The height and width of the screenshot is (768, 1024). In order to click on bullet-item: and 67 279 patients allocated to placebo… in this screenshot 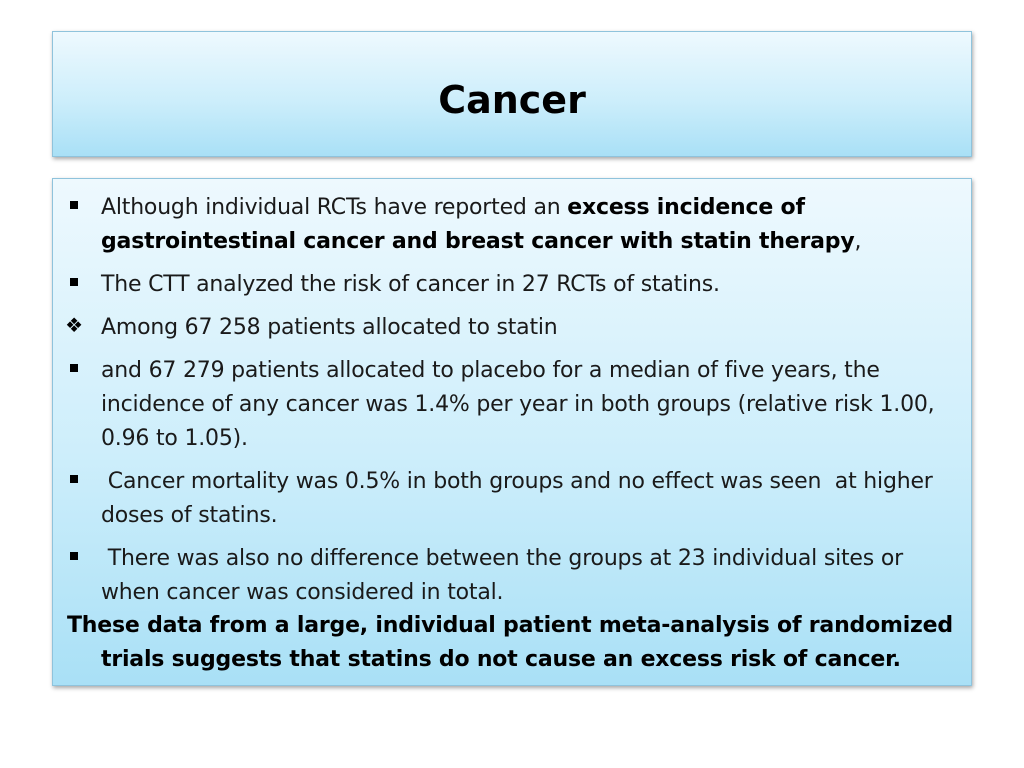, I will do `click(513, 405)`.